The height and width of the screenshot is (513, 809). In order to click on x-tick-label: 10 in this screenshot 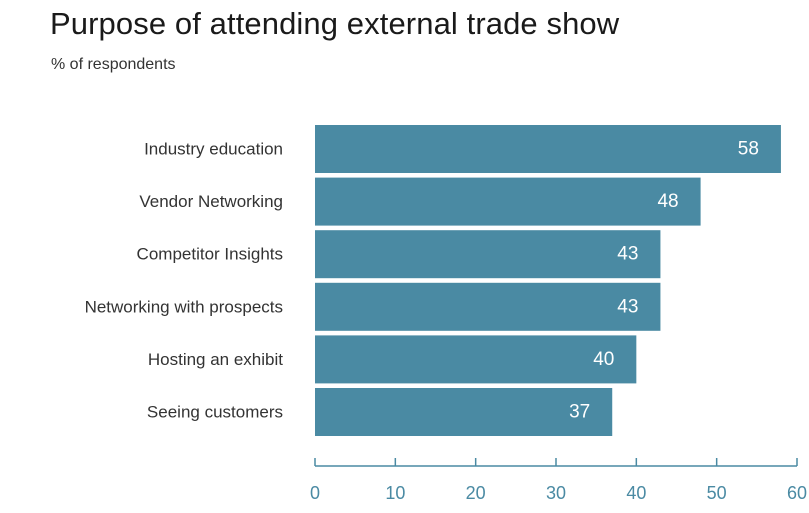, I will do `click(395, 493)`.